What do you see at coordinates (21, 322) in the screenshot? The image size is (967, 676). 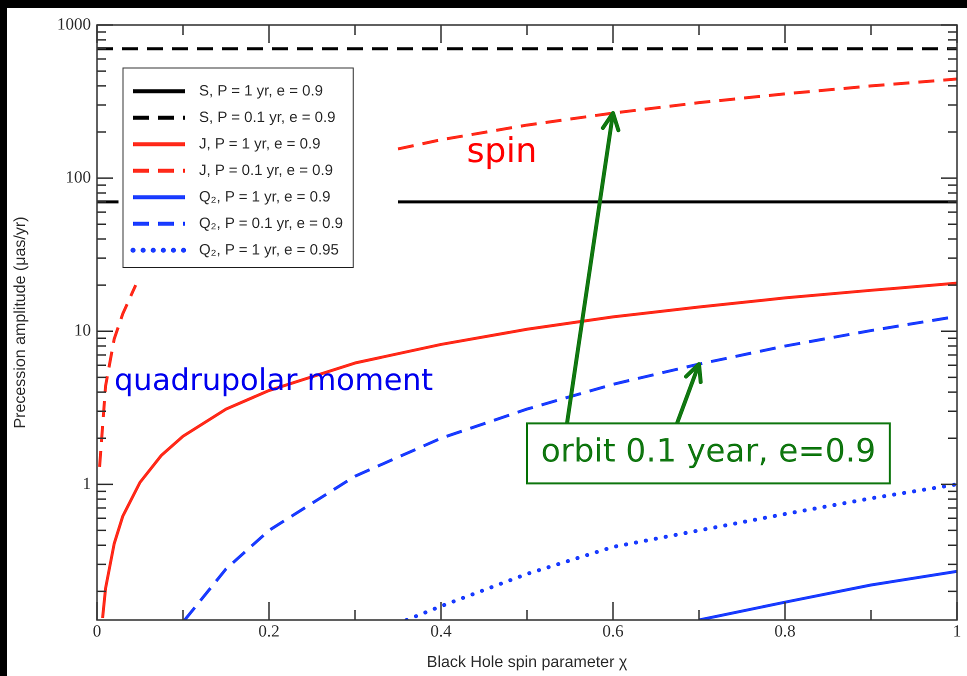 I see `y-axis-title: Precession amplitude (μas/yr)` at bounding box center [21, 322].